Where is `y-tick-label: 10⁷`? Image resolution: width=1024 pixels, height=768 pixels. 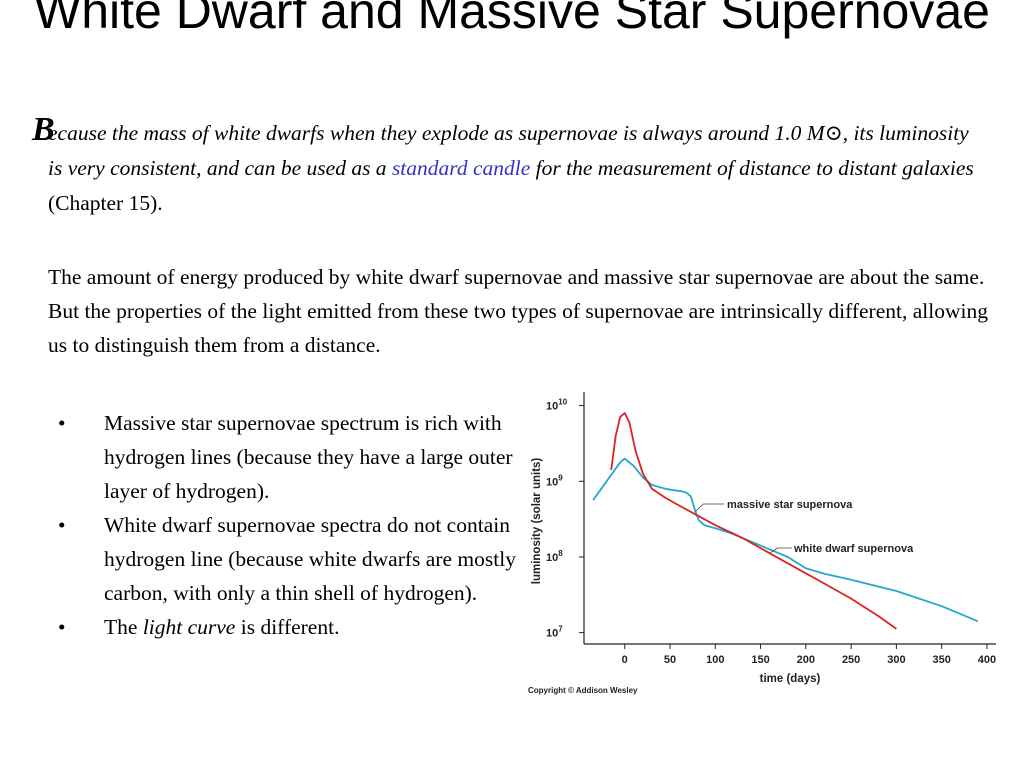
y-tick-label: 10⁷ is located at coordinates (554, 632).